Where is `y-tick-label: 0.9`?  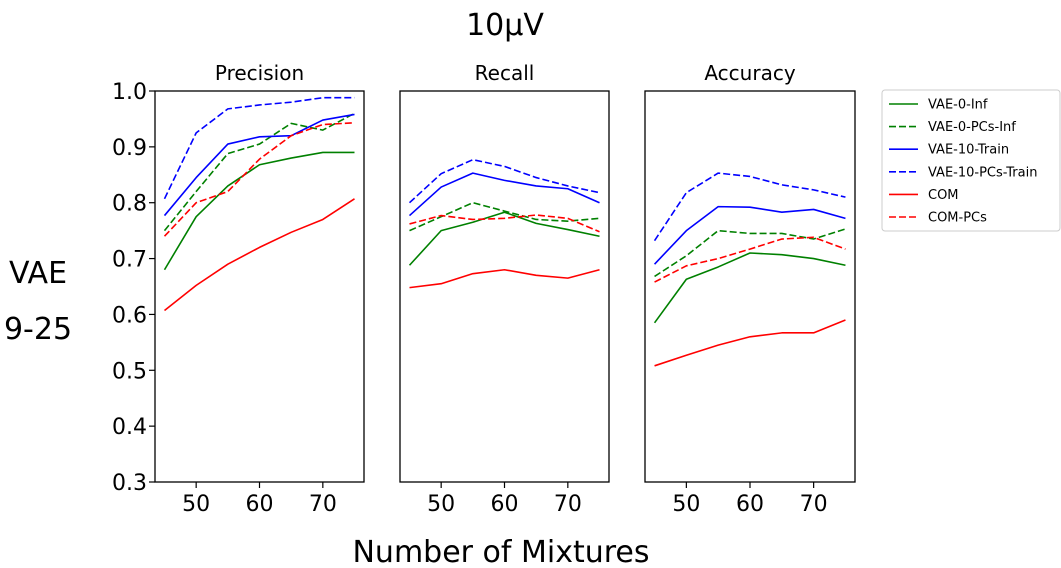 y-tick-label: 0.9 is located at coordinates (129, 148).